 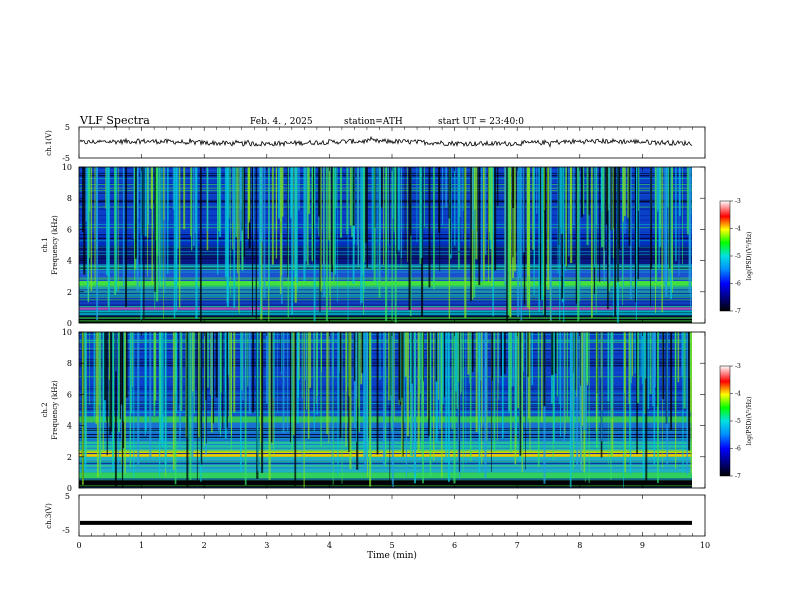 I want to click on xtick-label: 7, so click(x=517, y=545).